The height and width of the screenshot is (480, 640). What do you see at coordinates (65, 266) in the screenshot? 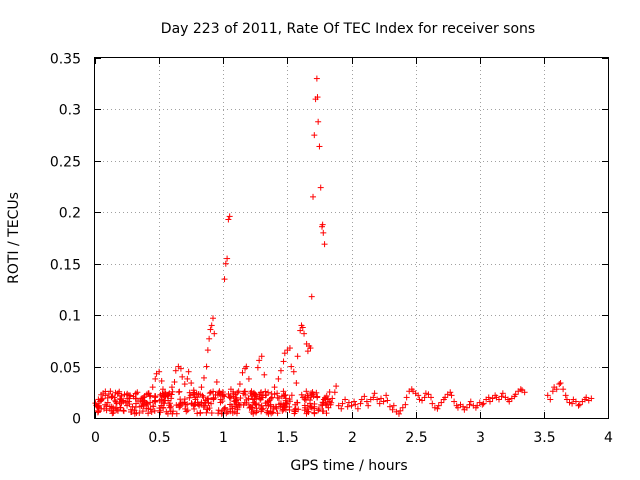
I see `y-tick-label: 0.15` at bounding box center [65, 266].